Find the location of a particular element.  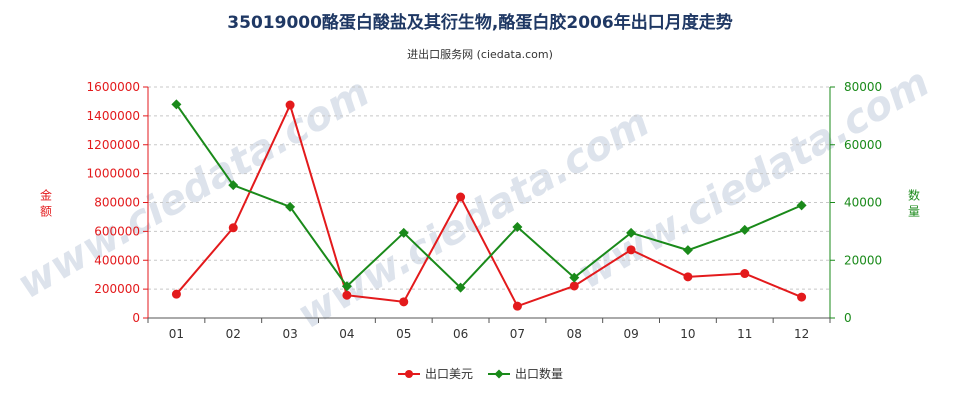

x-tick-label: 03 is located at coordinates (289, 334).